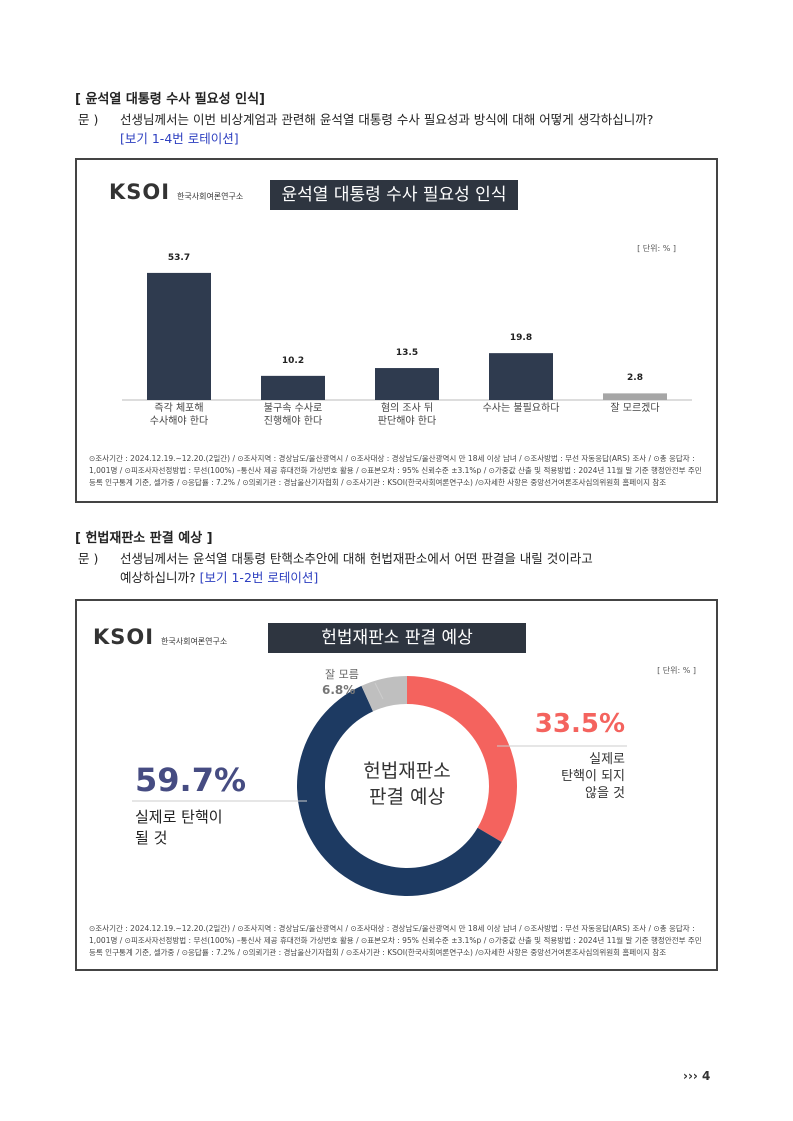  I want to click on category-label: 실제로 탄핵이 될 것, so click(179, 827).